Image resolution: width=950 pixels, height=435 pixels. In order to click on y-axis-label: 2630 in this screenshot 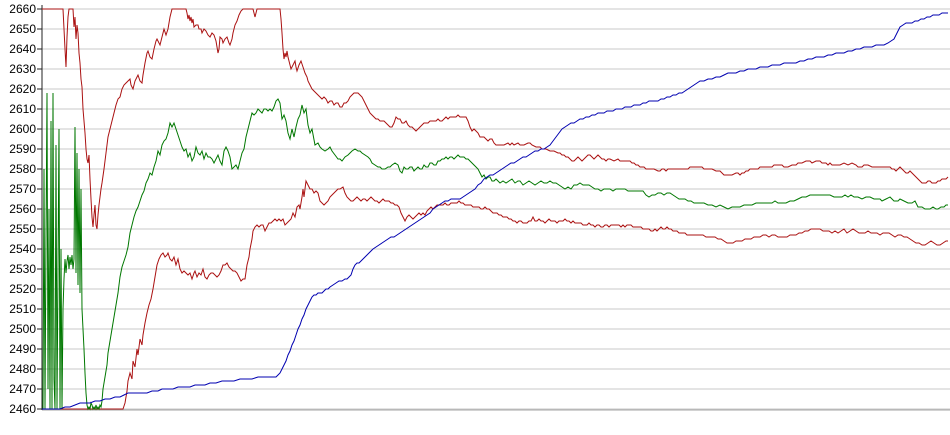, I will do `click(22, 69)`.